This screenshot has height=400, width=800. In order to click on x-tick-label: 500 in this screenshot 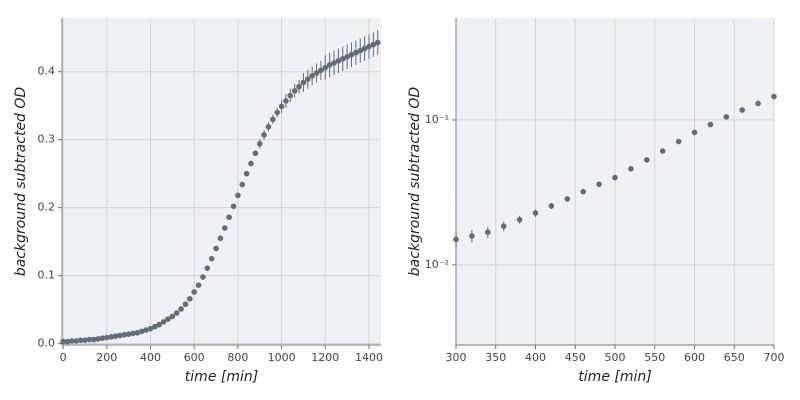, I will do `click(615, 357)`.